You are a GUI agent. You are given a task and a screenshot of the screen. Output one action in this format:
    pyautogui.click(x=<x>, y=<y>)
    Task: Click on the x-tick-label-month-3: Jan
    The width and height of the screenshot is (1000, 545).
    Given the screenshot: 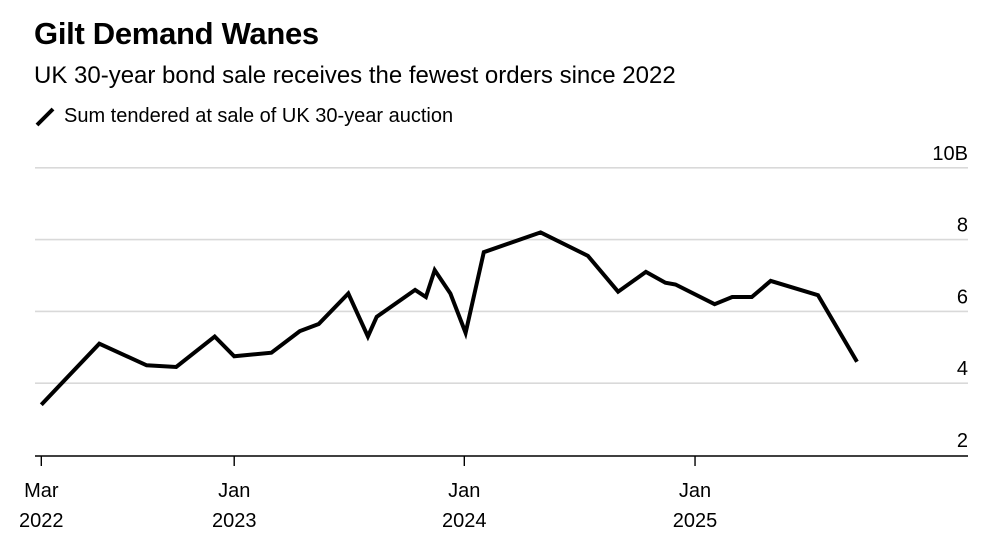 What is the action you would take?
    pyautogui.click(x=695, y=491)
    